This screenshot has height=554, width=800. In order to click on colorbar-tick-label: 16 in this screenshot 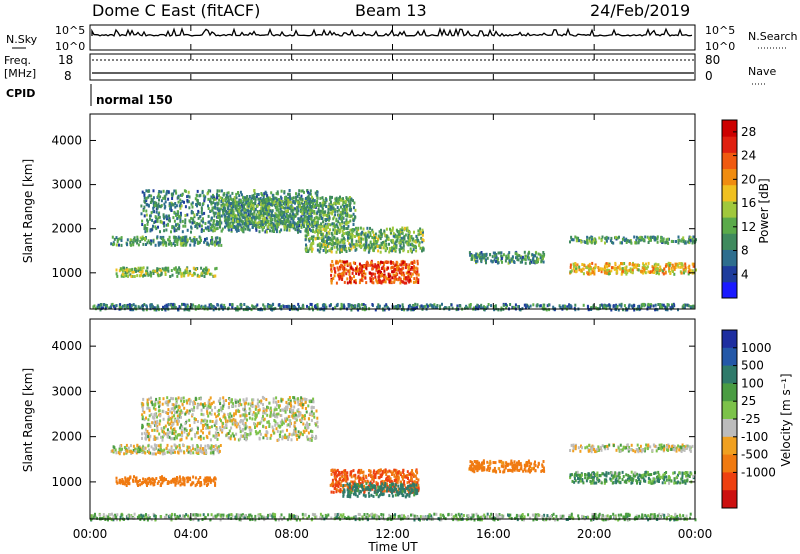, I will do `click(748, 203)`.